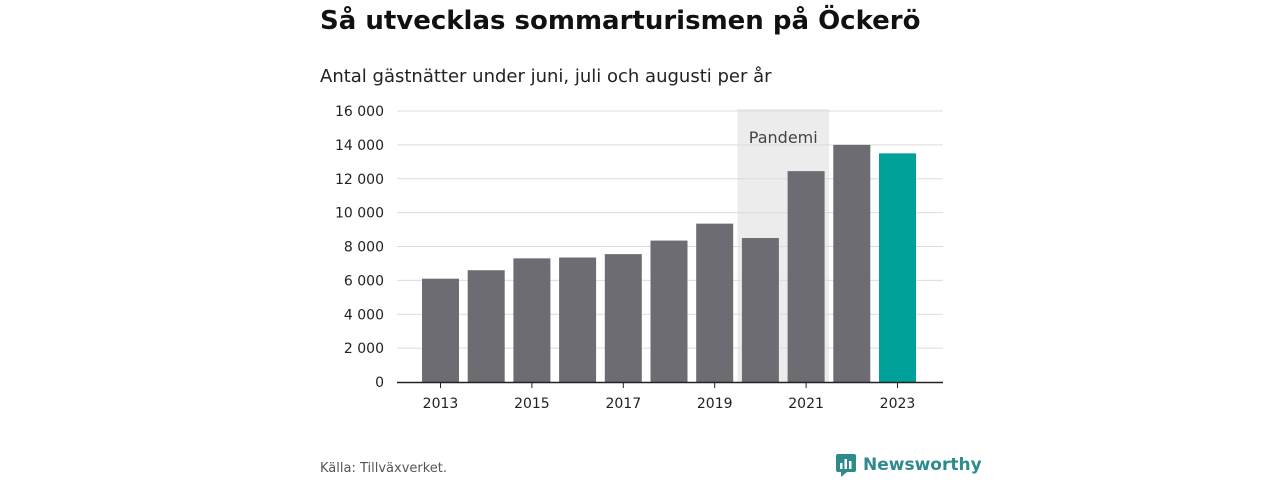  Describe the element at coordinates (669, 311) in the screenshot. I see `bar-2018` at that location.